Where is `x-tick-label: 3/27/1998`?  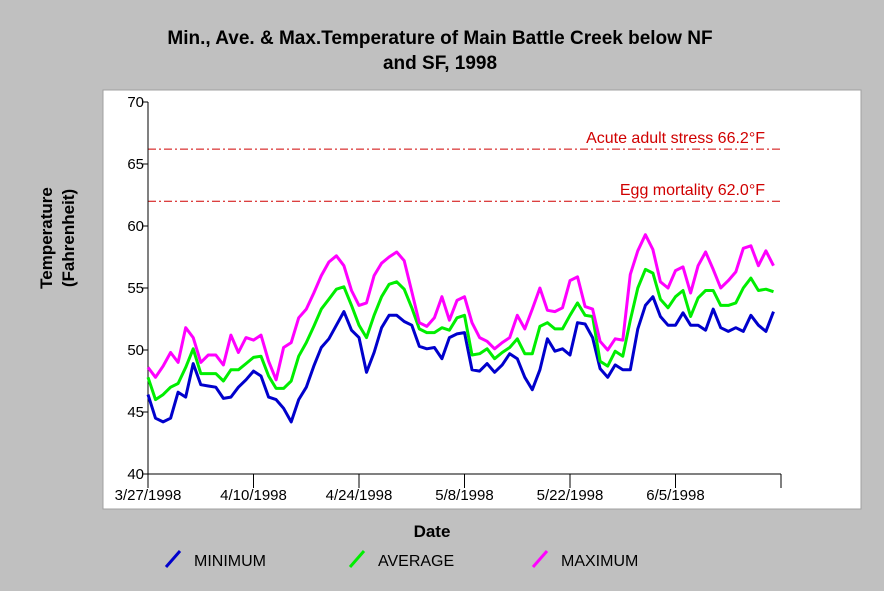 x-tick-label: 3/27/1998 is located at coordinates (148, 495).